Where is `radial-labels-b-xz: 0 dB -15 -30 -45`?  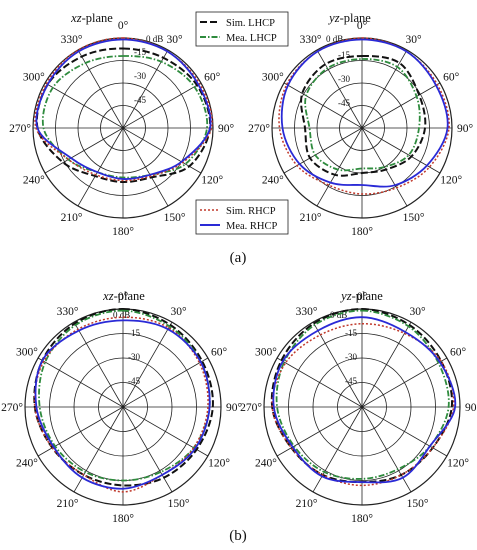 radial-labels-b-xz: 0 dB -15 -30 -45 is located at coordinates (126, 348).